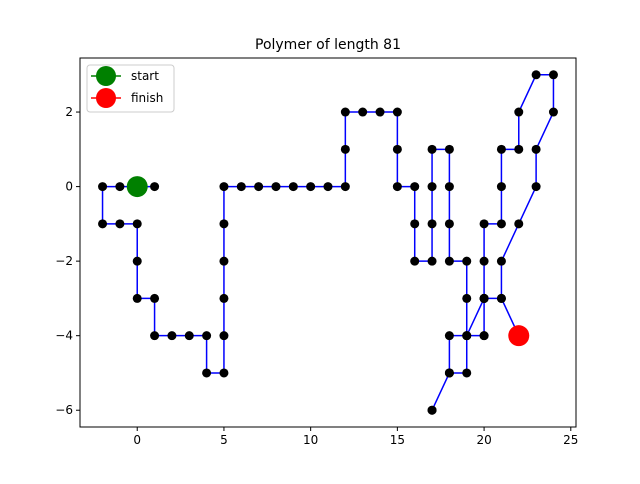 This screenshot has height=484, width=640. I want to click on y-tick-label: −6, so click(64, 410).